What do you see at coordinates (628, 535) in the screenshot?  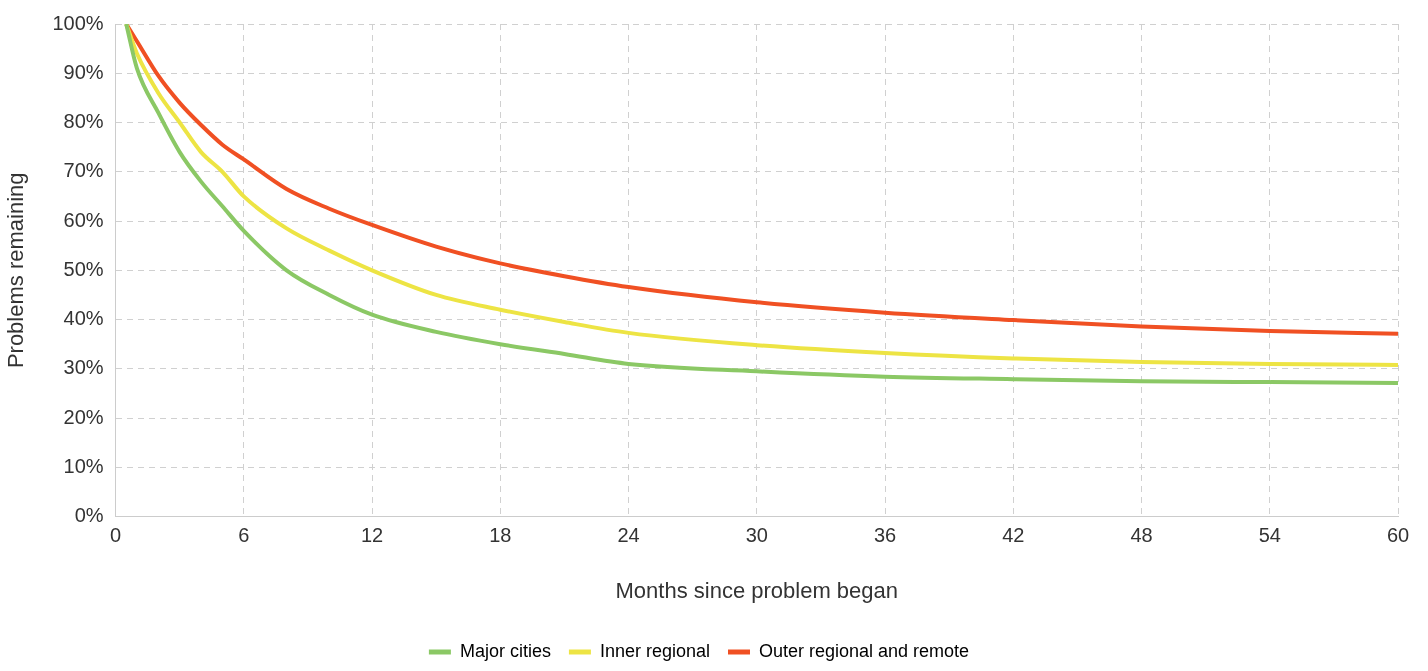 I see `x-tick-label: 24` at bounding box center [628, 535].